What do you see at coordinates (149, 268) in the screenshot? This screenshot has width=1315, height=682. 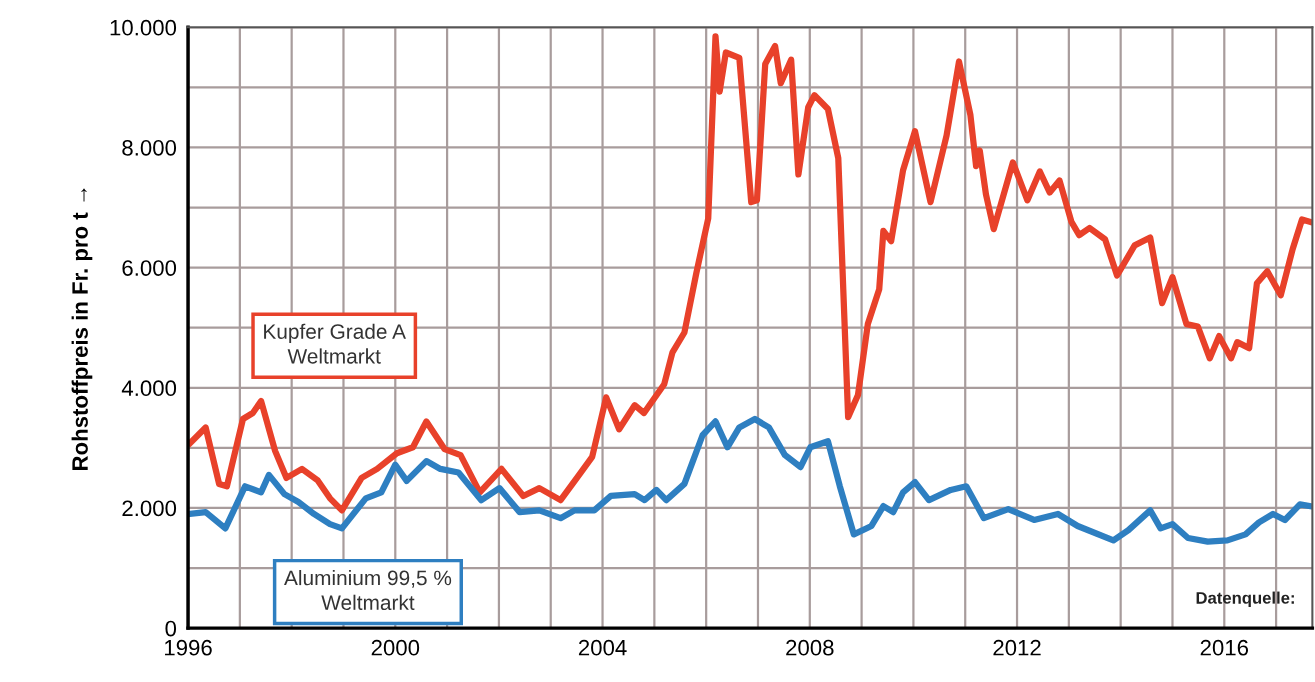 I see `y-tick-label: 6.000` at bounding box center [149, 268].